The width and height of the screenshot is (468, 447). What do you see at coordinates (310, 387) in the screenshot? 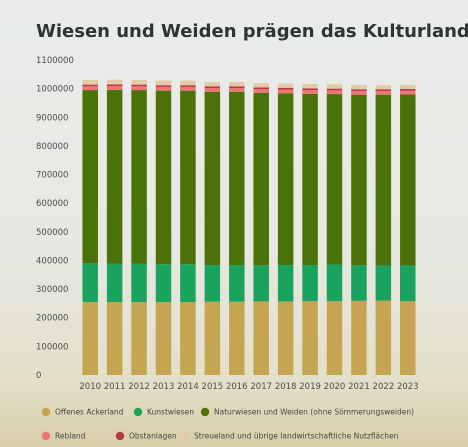
I see `x-tick-label: 2019` at bounding box center [310, 387].